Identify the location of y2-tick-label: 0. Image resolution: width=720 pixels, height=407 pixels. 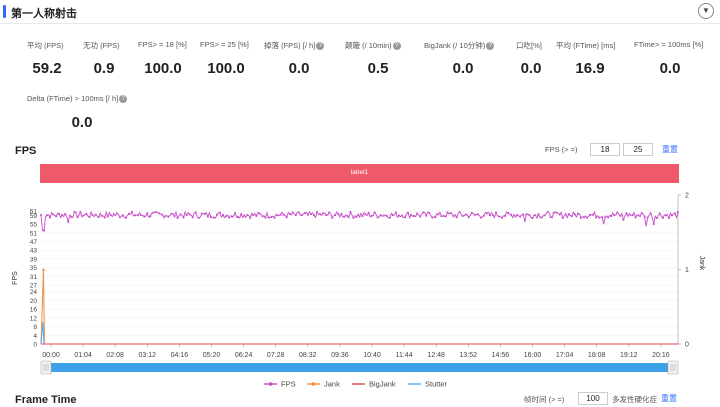
(687, 345).